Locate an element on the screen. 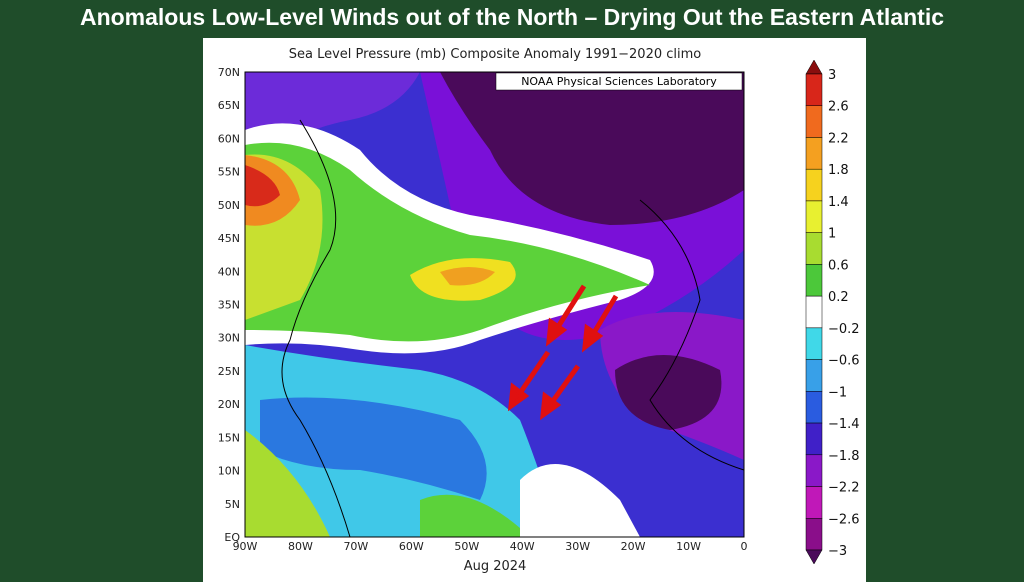  credit: NOAA Physical Sciences Laboratory is located at coordinates (619, 81).